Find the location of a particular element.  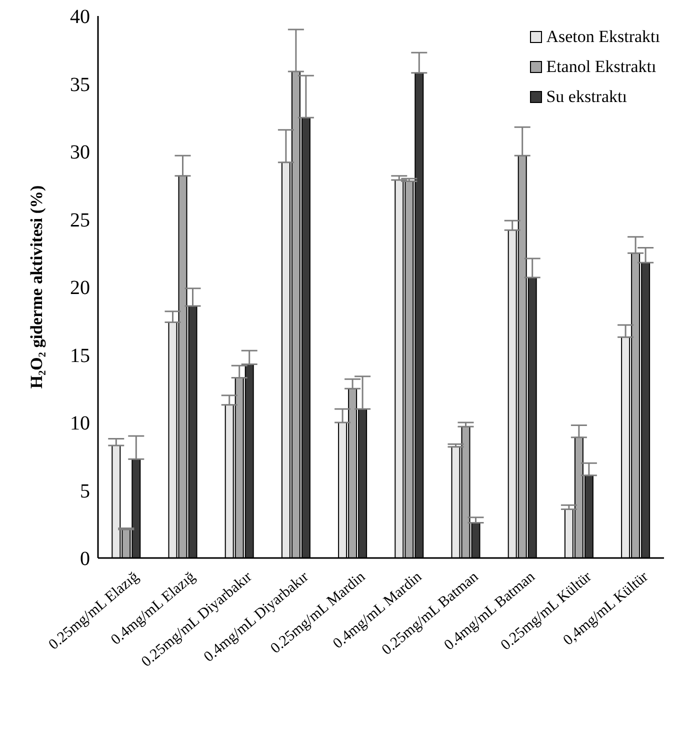

y-tick-label: 10 is located at coordinates (80, 423).